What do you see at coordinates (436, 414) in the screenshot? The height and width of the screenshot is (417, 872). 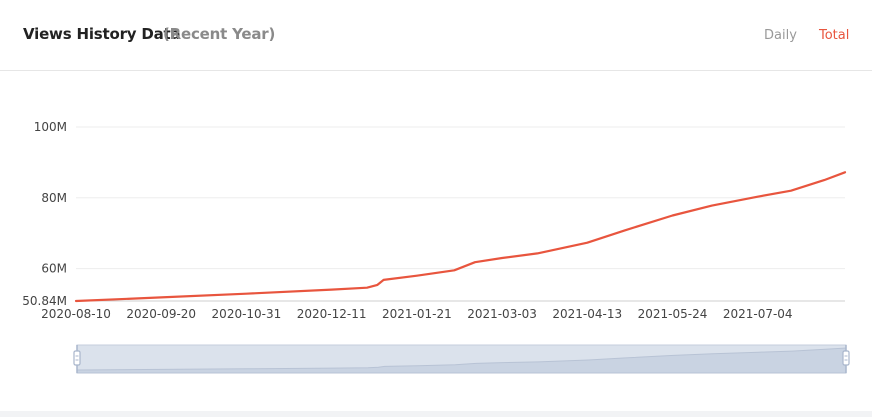 I see `footer-strip` at bounding box center [436, 414].